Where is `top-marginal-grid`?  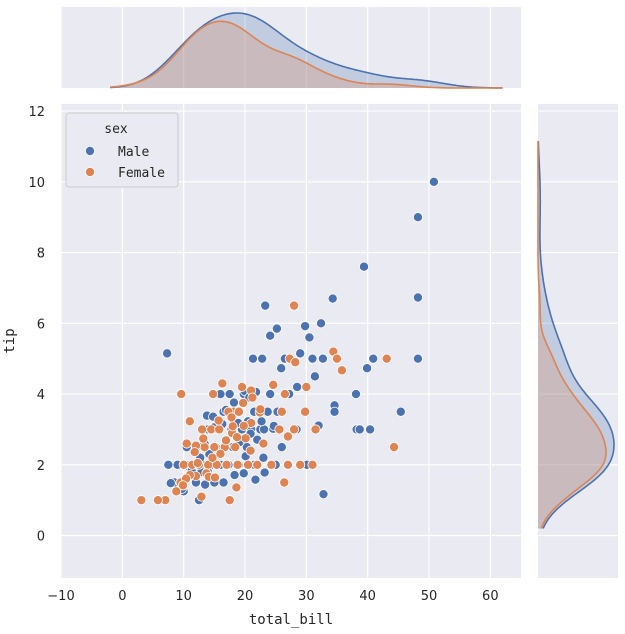
top-marginal-grid is located at coordinates (275, 47).